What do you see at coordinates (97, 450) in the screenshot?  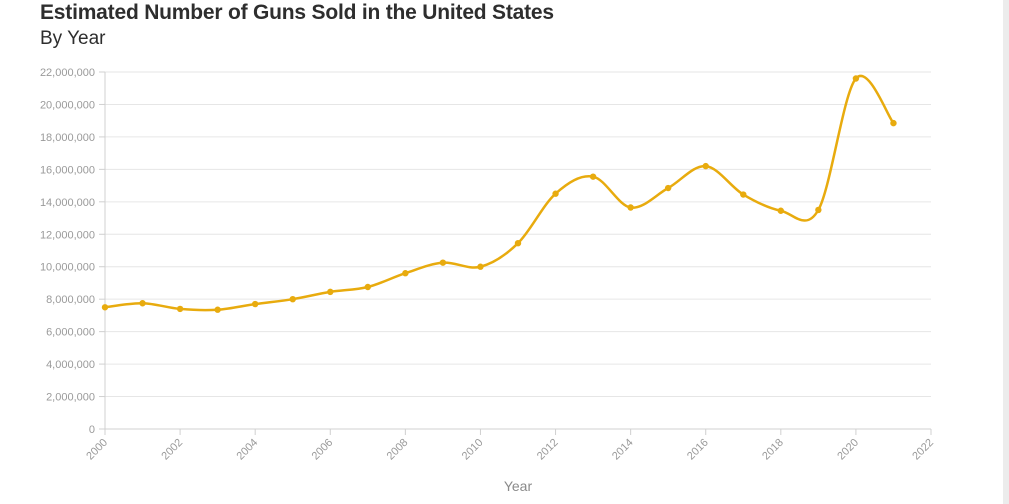 I see `x-tick-label: 2000` at bounding box center [97, 450].